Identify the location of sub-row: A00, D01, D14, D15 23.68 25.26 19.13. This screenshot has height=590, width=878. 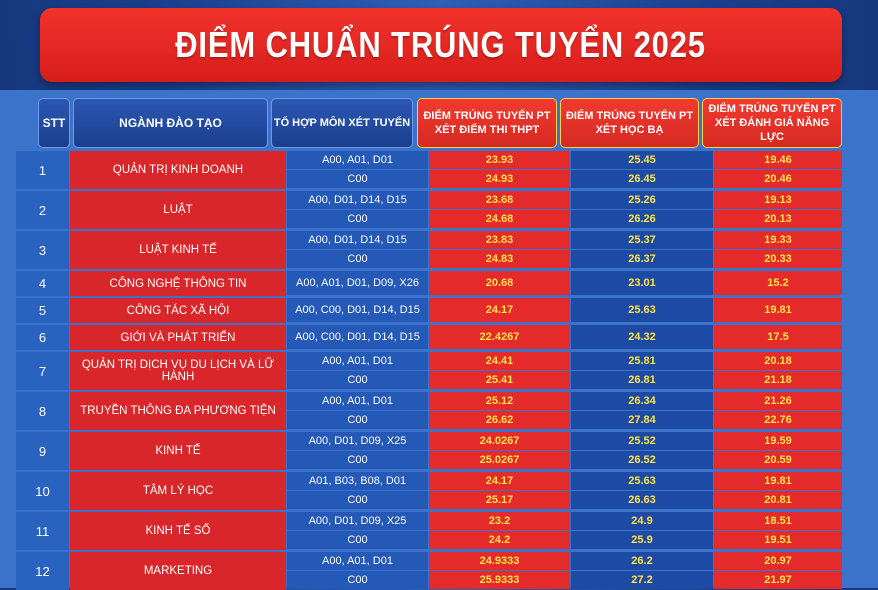
(564, 200).